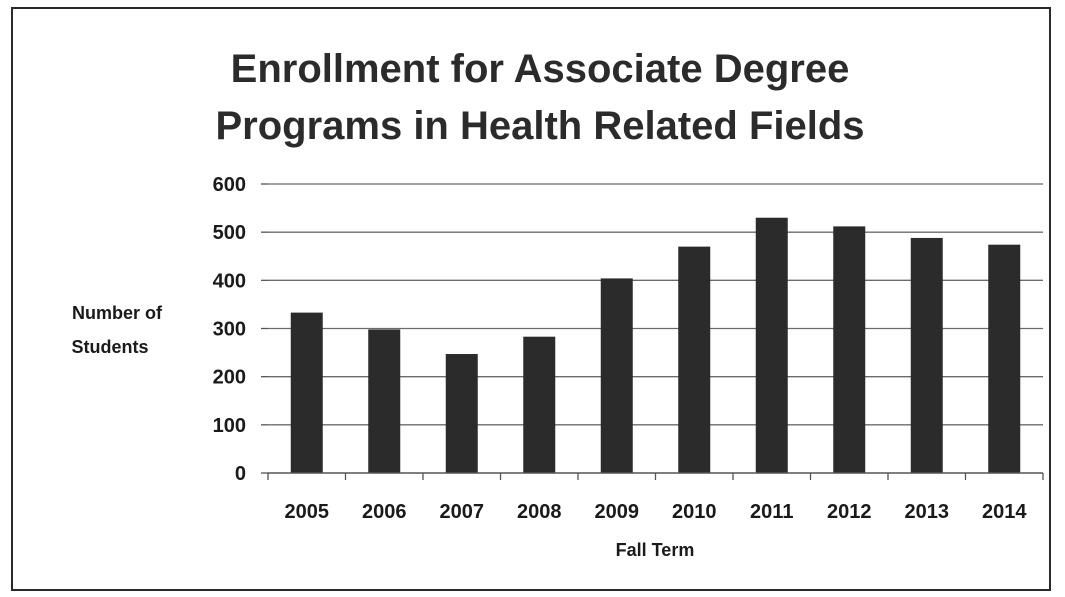 This screenshot has height=597, width=1065. I want to click on y-axis-ticks: 0 100 200 300 400 500 600, so click(240, 329).